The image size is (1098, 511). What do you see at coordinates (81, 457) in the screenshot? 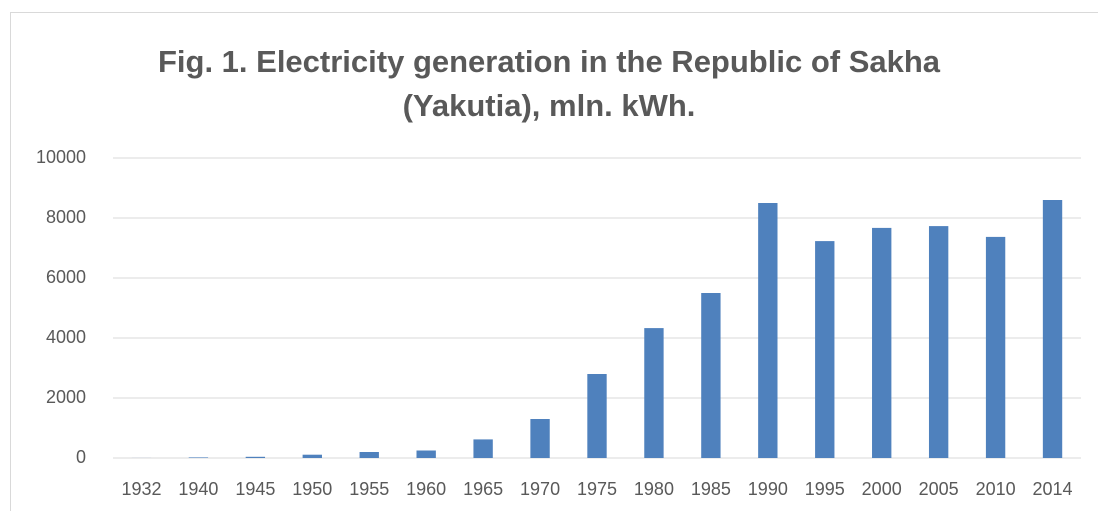
I see `y-tick-label: 0` at bounding box center [81, 457].